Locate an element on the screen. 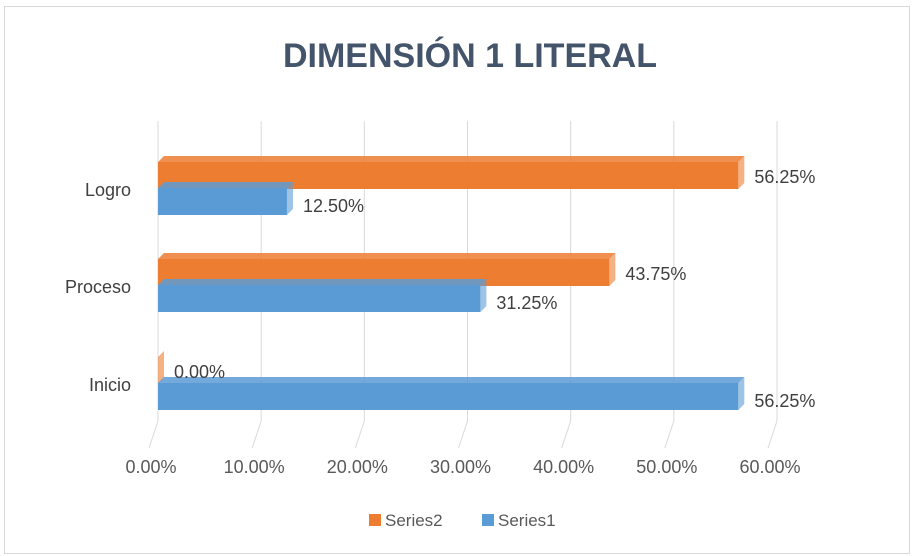  x-tick-label: 30.00% is located at coordinates (460, 467).